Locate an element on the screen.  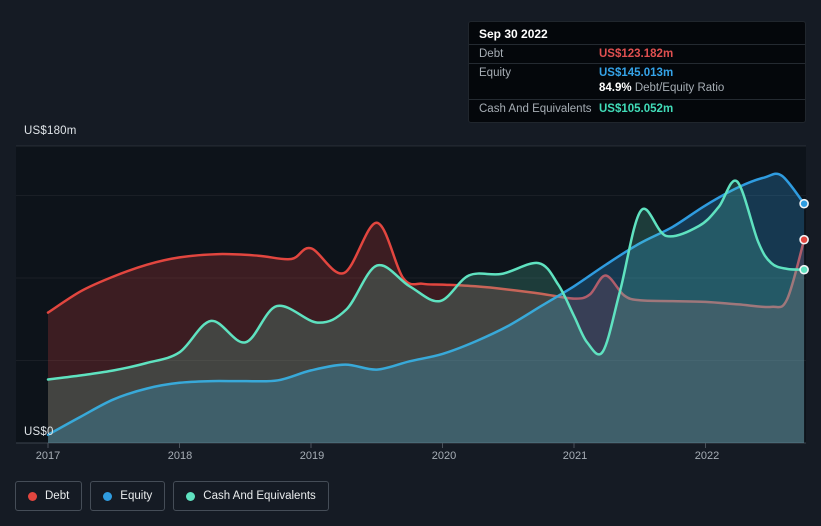
legend-item-equity: Equity is located at coordinates (128, 496).